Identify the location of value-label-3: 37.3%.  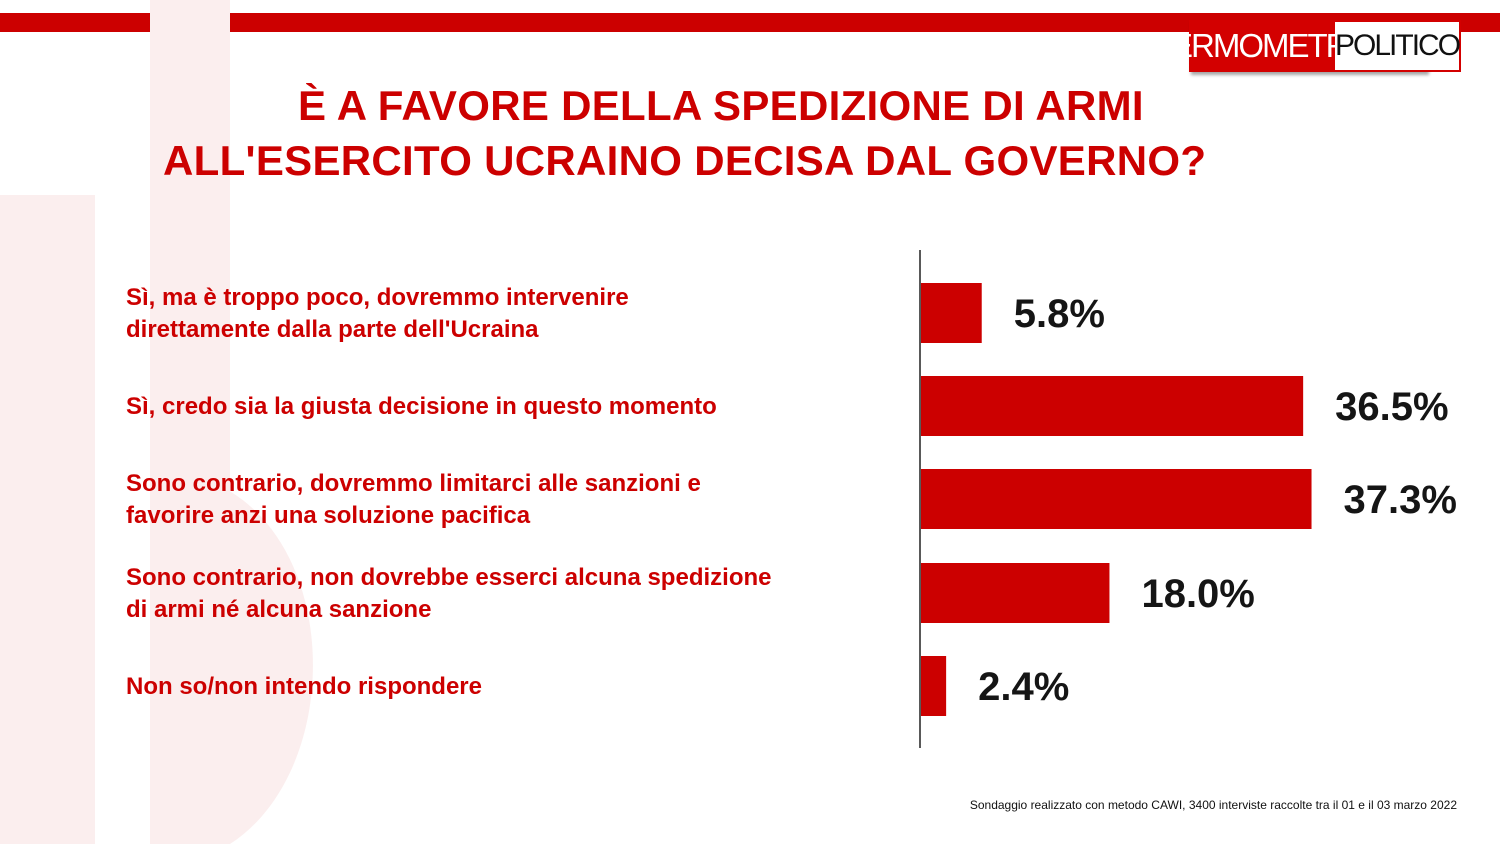
(1400, 500).